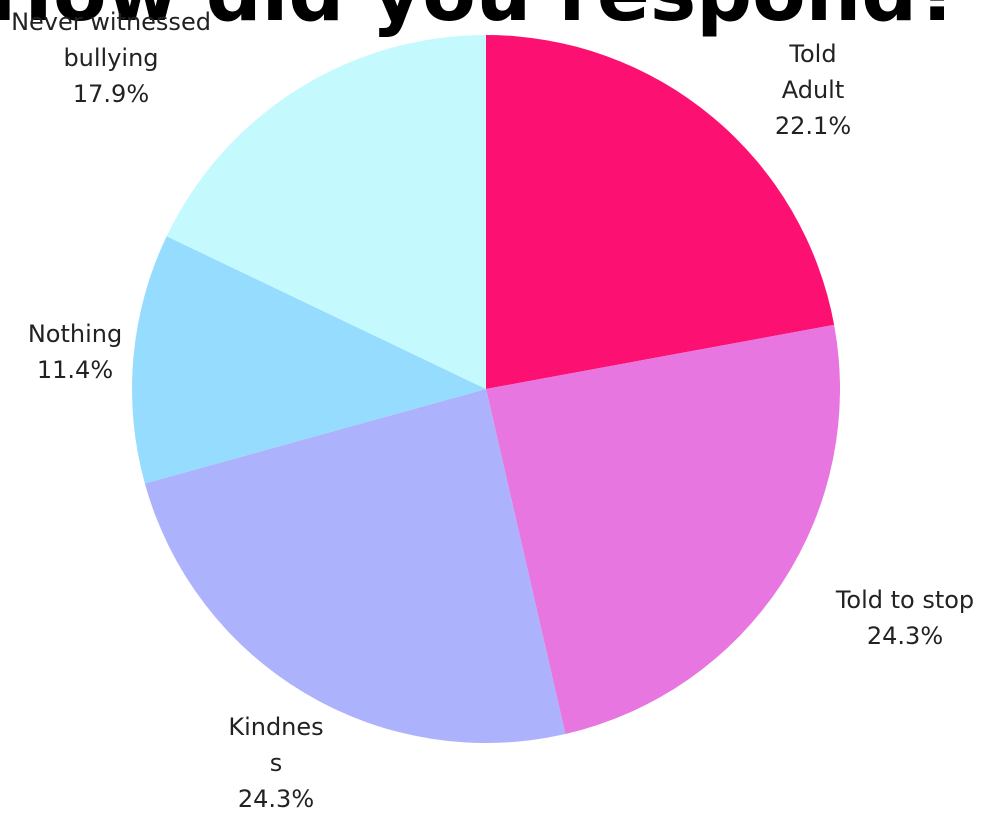  What do you see at coordinates (111, 22) in the screenshot?
I see `slice-name-label: Never witnessed` at bounding box center [111, 22].